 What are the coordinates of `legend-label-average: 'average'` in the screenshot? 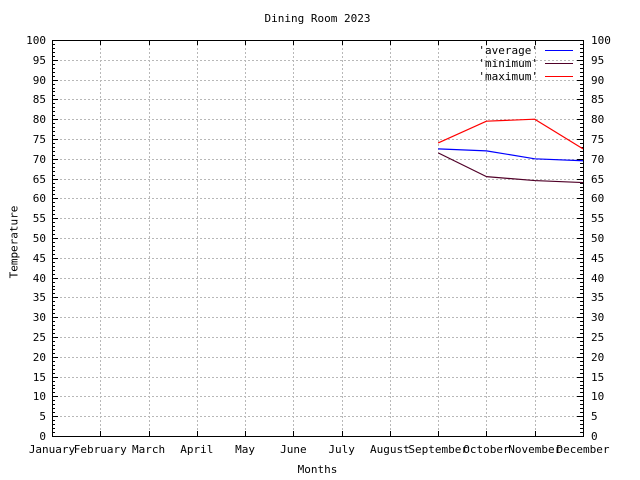 It's located at (508, 50).